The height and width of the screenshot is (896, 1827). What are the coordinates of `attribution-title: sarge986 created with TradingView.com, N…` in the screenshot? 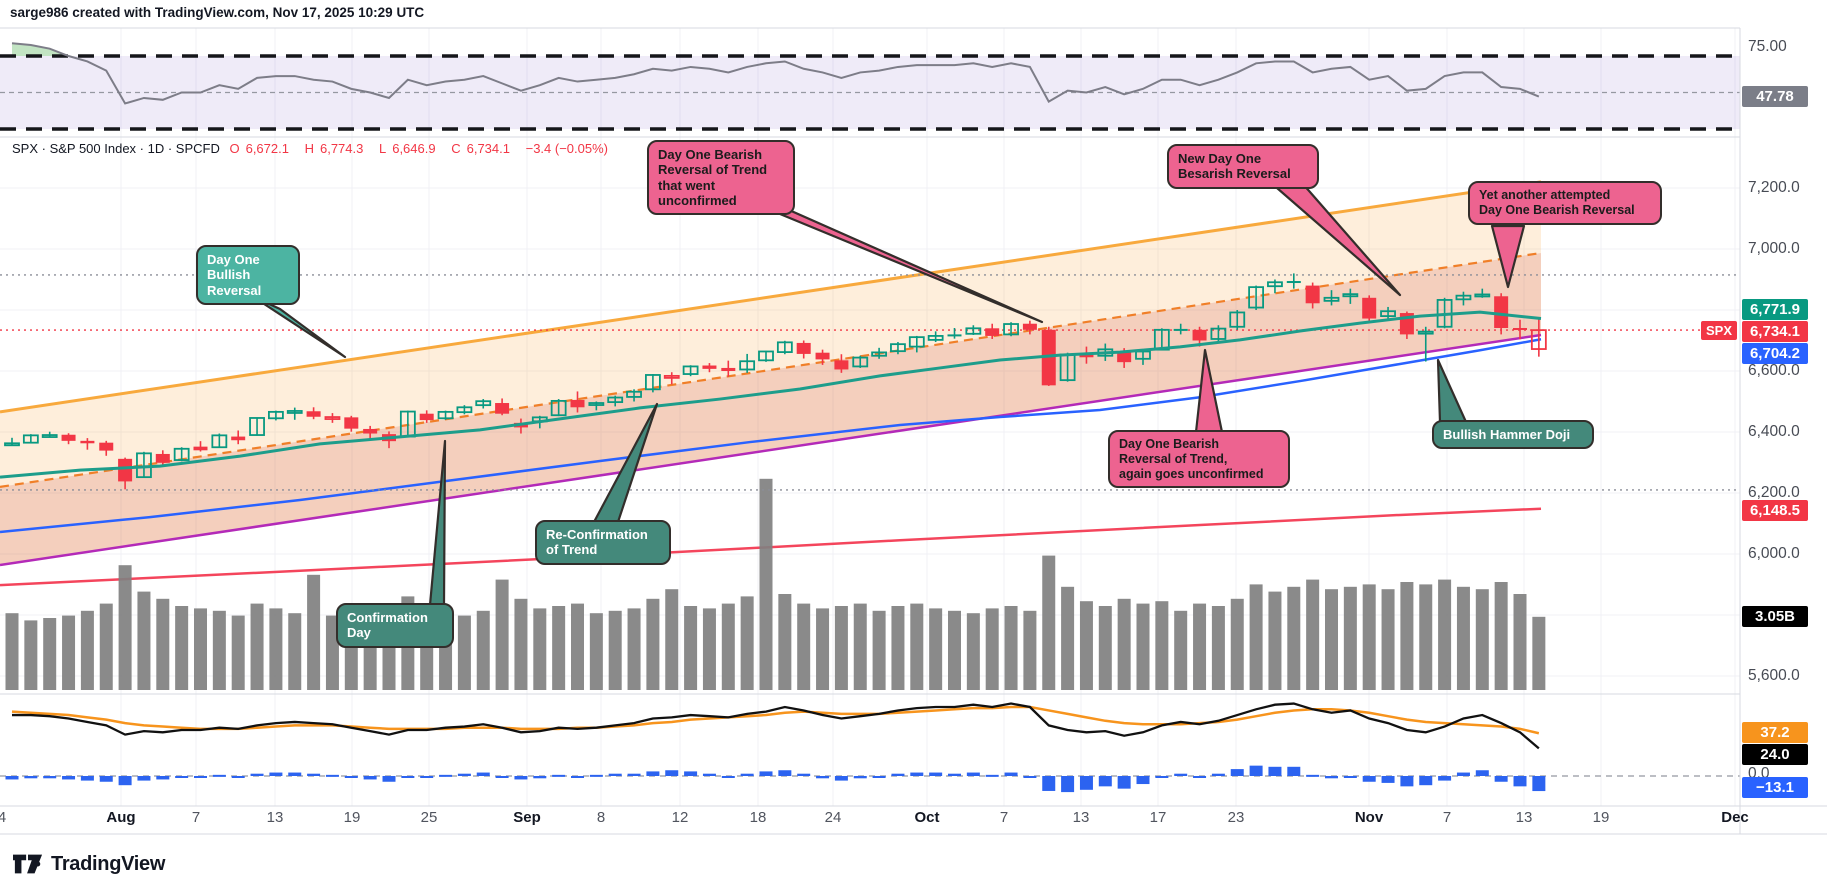 It's located at (217, 12).